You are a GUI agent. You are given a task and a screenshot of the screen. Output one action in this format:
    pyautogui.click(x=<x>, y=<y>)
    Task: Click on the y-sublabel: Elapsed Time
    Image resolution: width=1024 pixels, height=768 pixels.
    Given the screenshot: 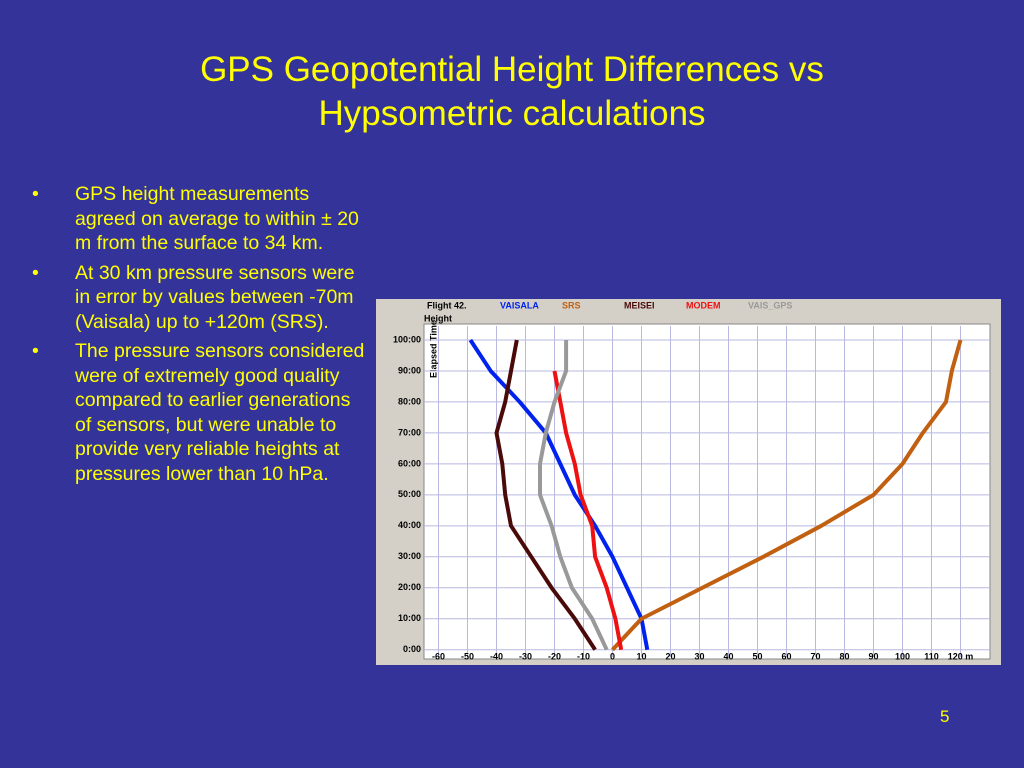 What is the action you would take?
    pyautogui.click(x=433, y=349)
    